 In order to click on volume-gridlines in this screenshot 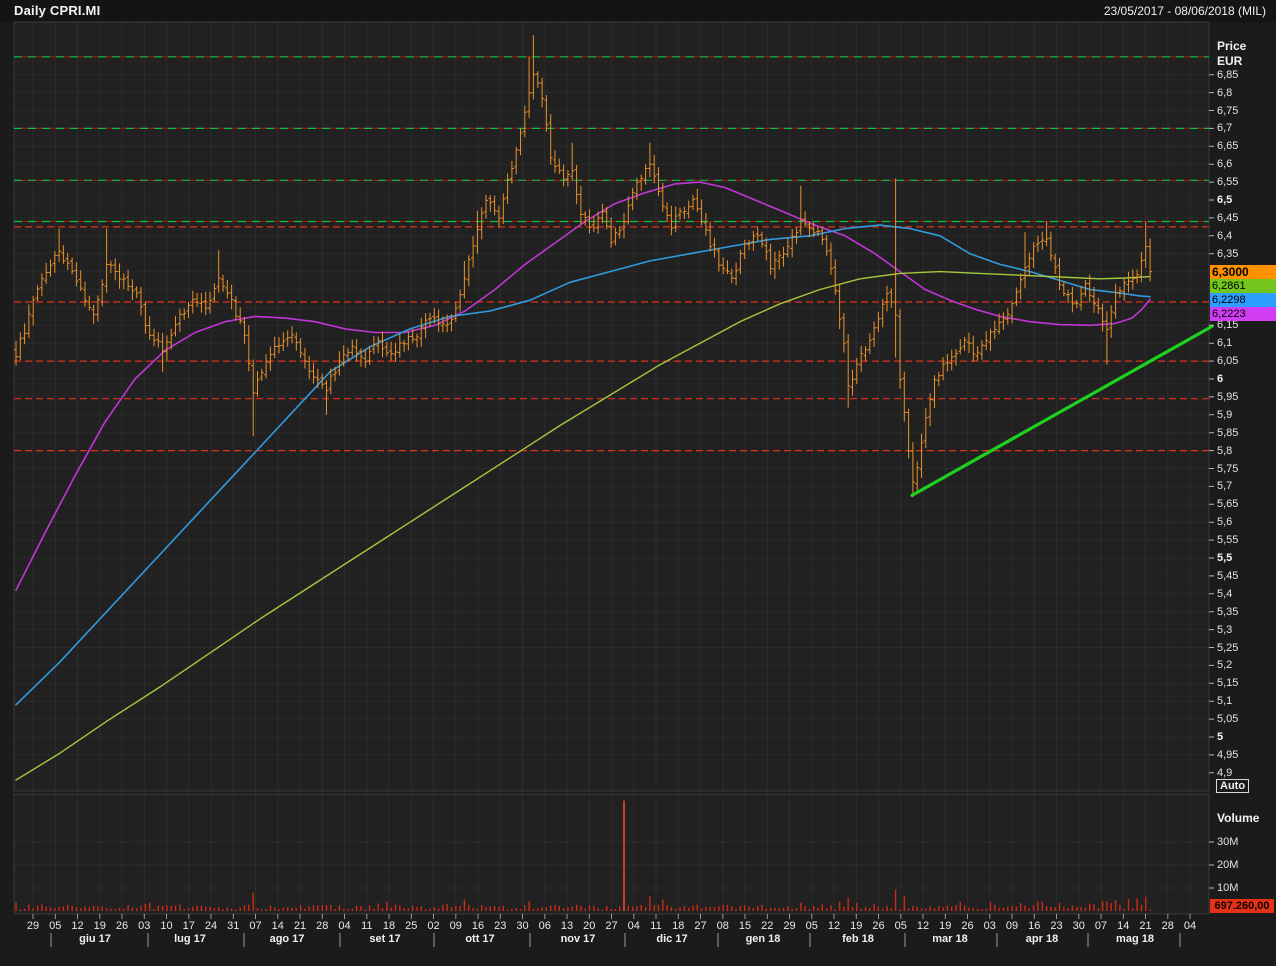, I will do `click(611, 865)`.